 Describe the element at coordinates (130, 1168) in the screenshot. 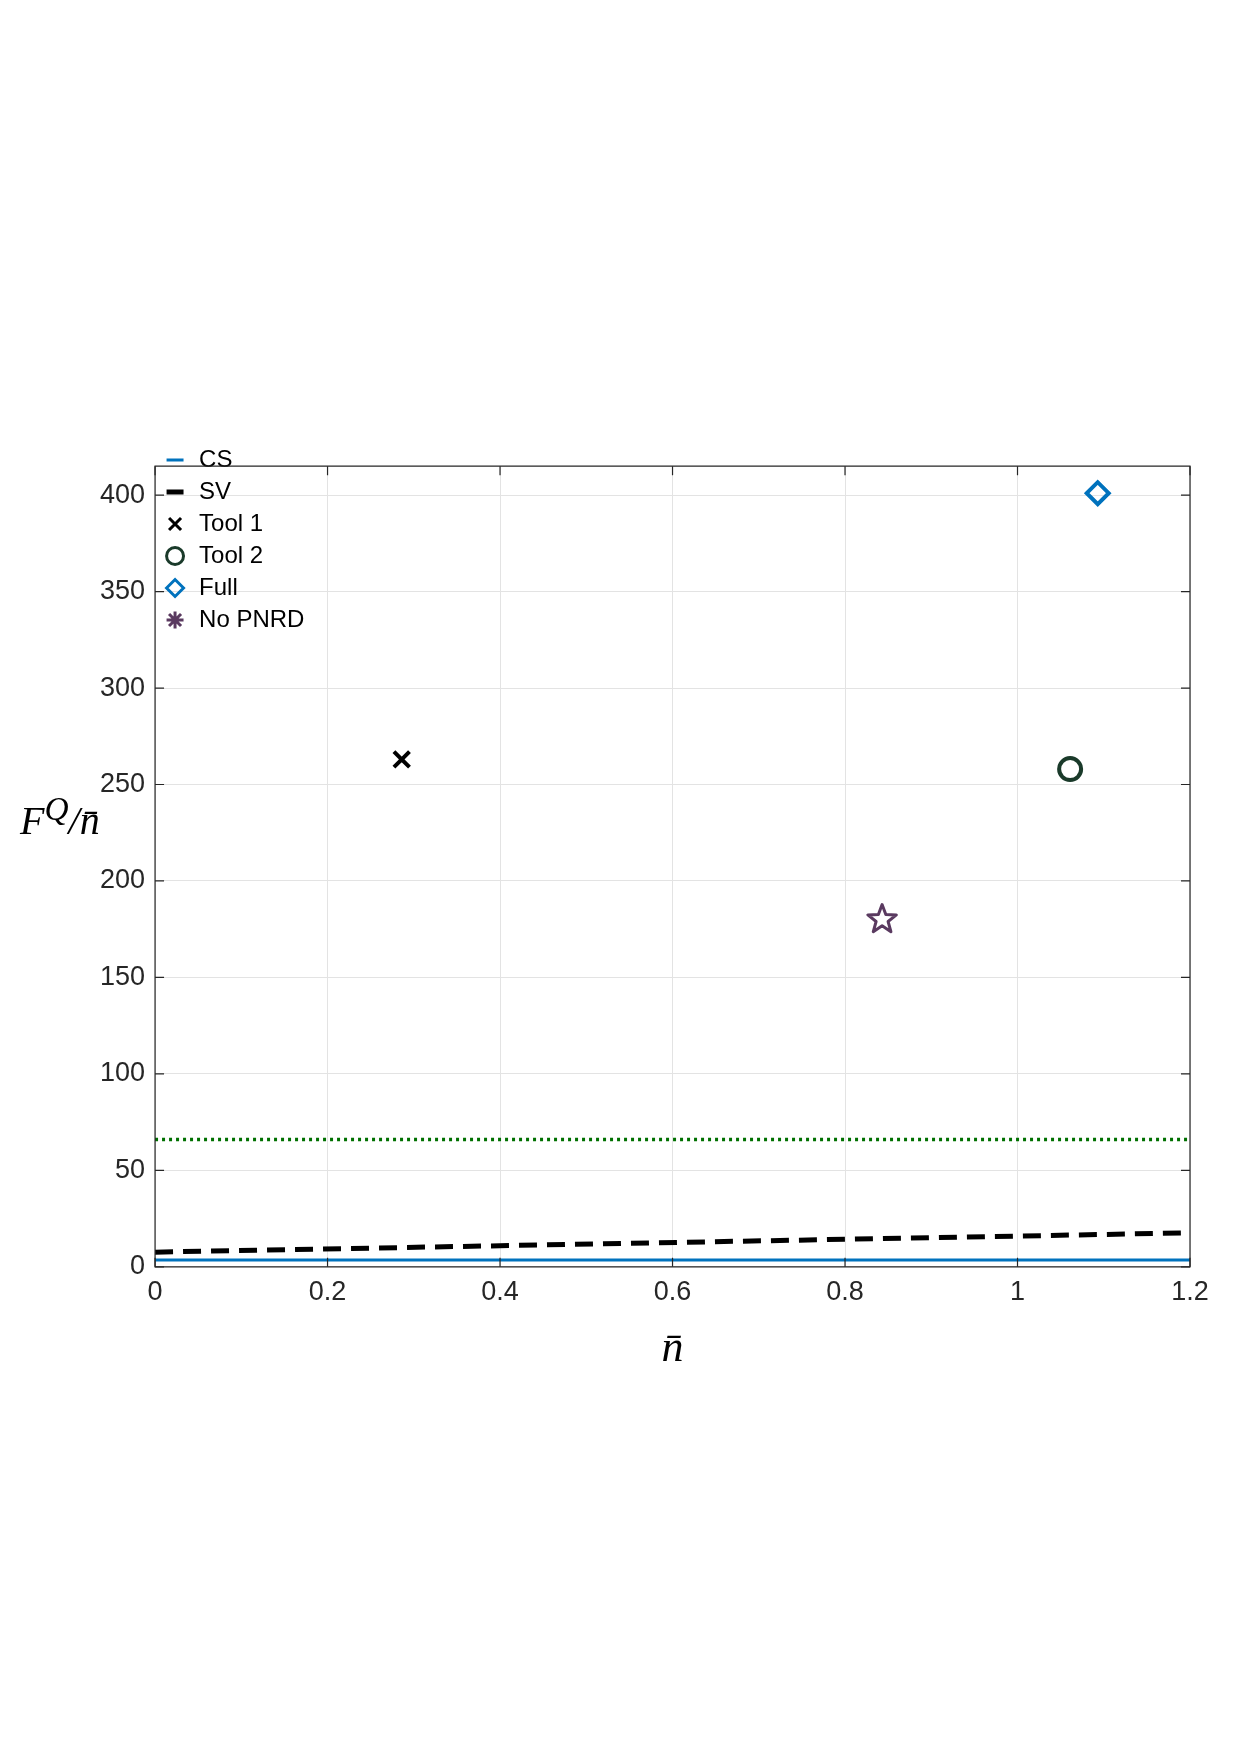

I see `y-tick-label: 50` at that location.